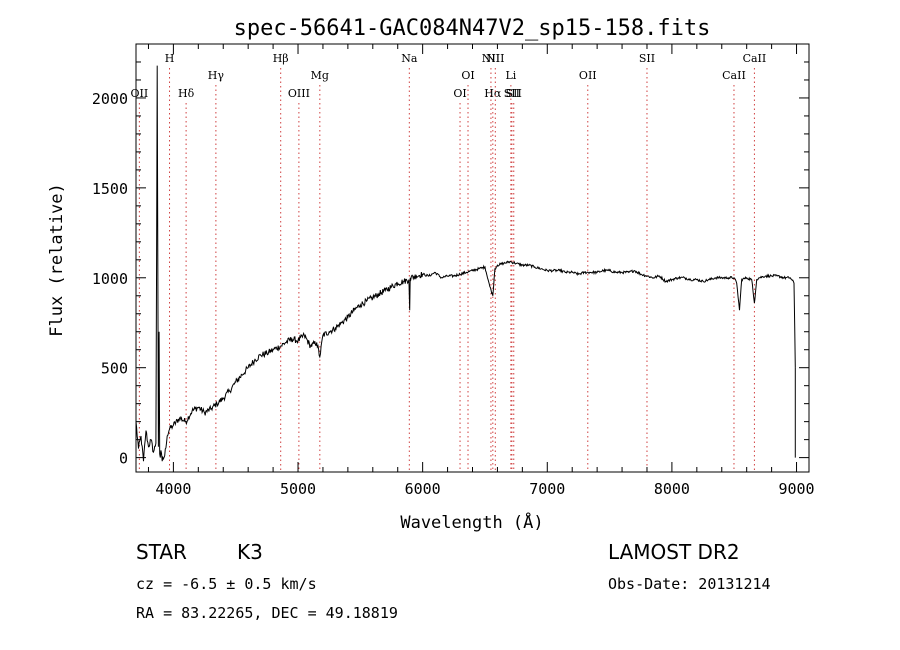 This screenshot has width=900, height=650. Describe the element at coordinates (110, 279) in the screenshot. I see `y-tick-label: 1000` at that location.